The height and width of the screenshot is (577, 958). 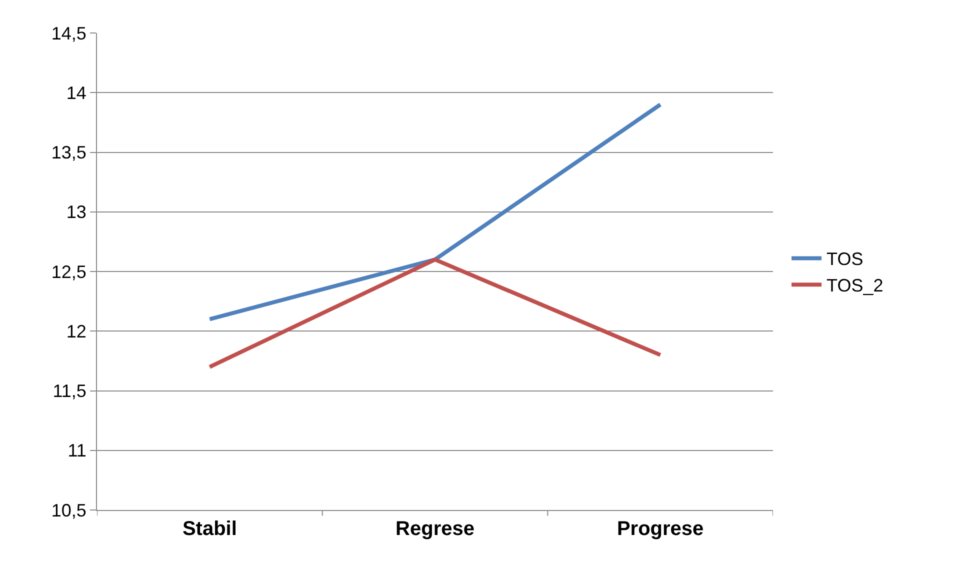 What do you see at coordinates (845, 259) in the screenshot?
I see `legend-label: TOS` at bounding box center [845, 259].